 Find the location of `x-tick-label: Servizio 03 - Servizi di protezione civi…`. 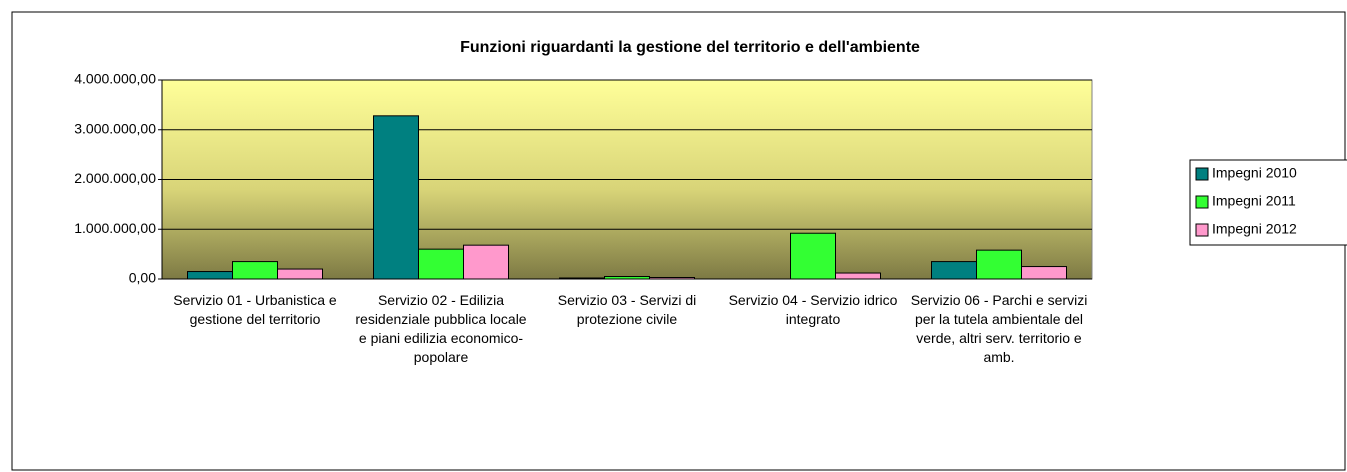

x-tick-label: Servizio 03 - Servizi di protezione civi… is located at coordinates (627, 309).